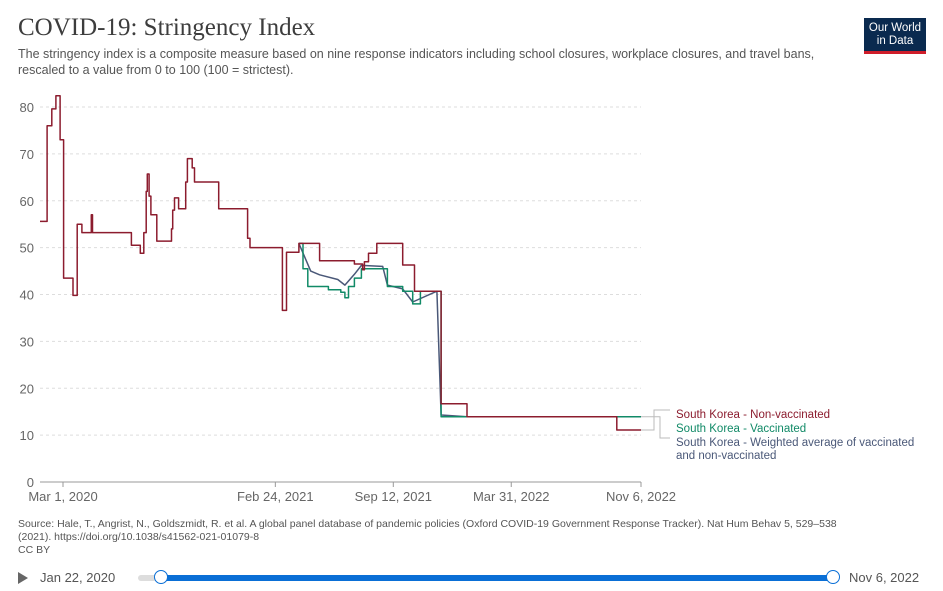 The image size is (943, 591). I want to click on timeline-start-handle, so click(161, 577).